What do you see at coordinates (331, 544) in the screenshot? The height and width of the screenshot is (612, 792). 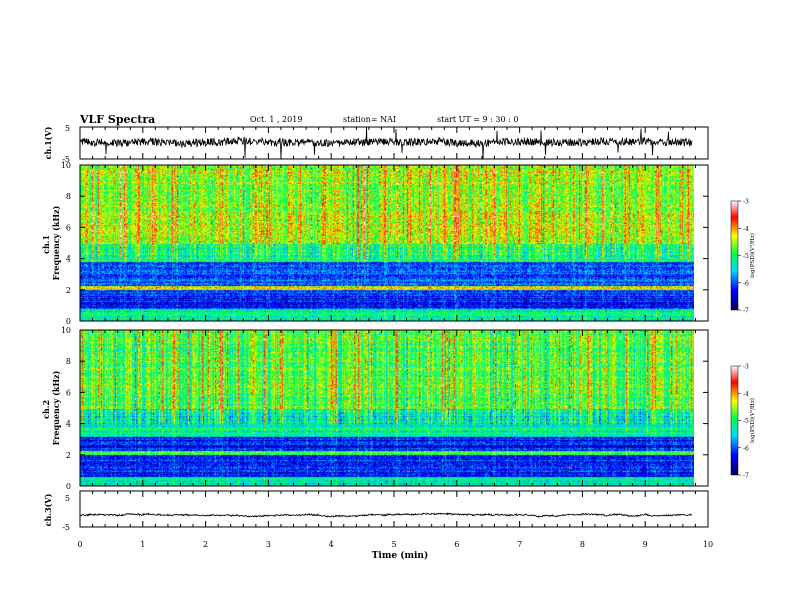 I see `time-tick-label: 4` at bounding box center [331, 544].